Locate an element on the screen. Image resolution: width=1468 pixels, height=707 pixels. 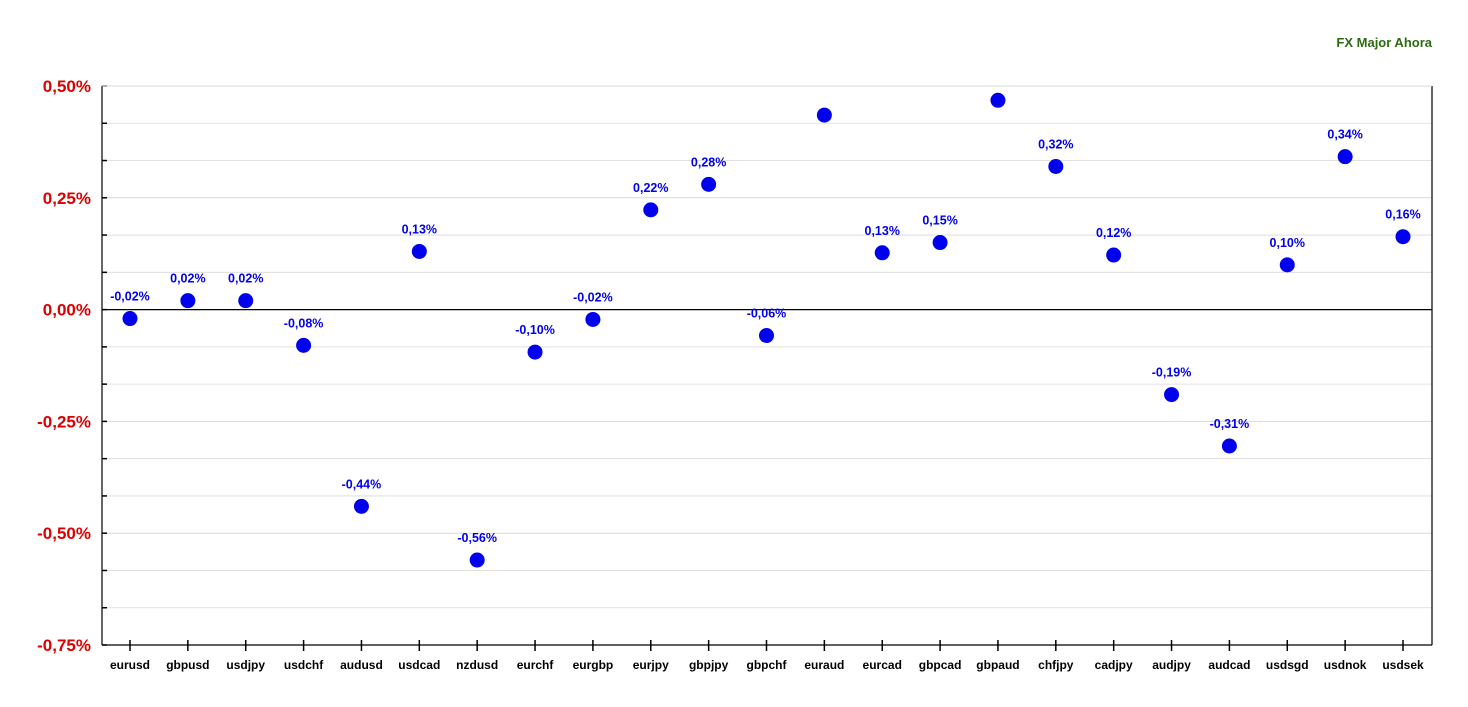
data-label-eurchf: -0,10% is located at coordinates (535, 330).